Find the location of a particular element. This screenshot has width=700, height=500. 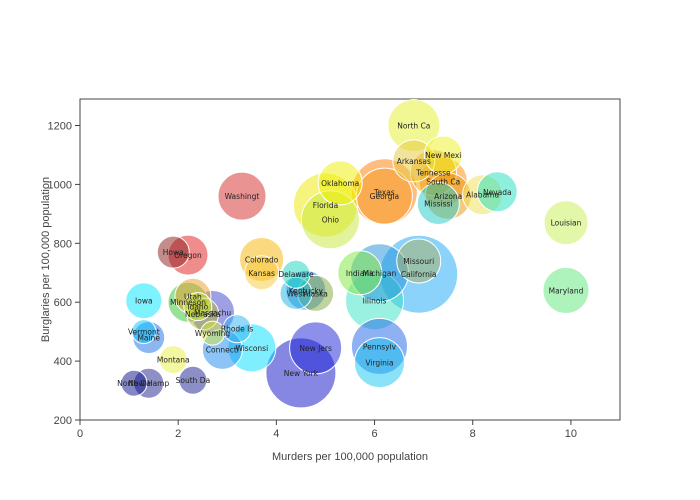

bubble-label: California is located at coordinates (419, 274).